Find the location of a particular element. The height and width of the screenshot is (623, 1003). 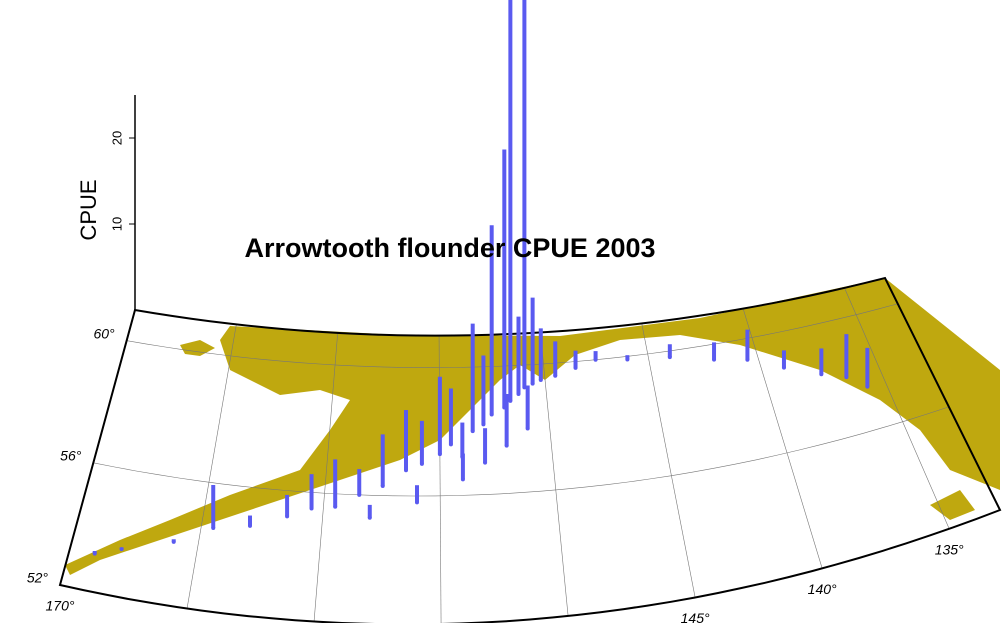

lon-label: 140° is located at coordinates (822, 589).